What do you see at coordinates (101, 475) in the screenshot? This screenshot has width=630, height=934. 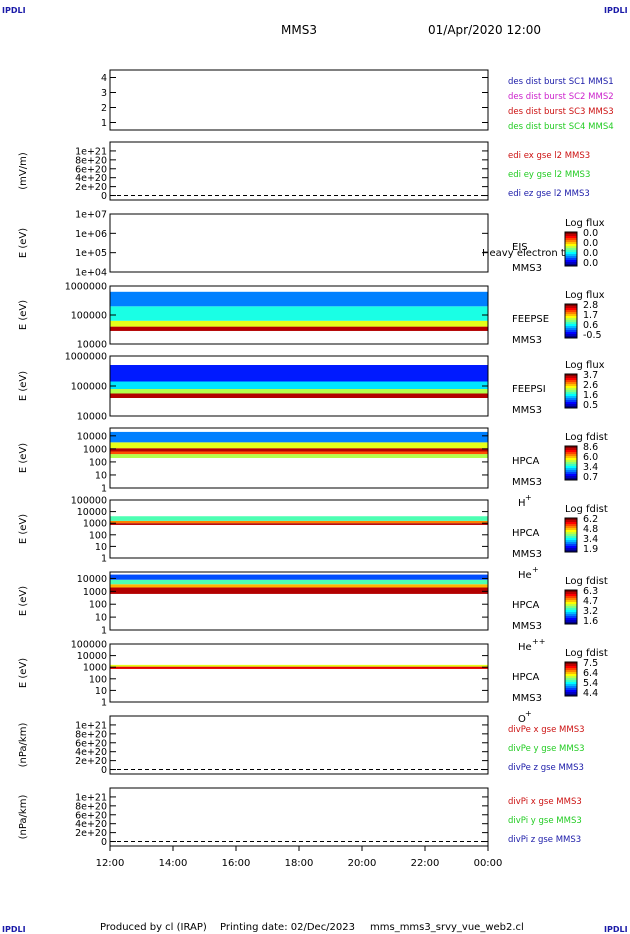 I see `y-tick-label: 10` at bounding box center [101, 475].